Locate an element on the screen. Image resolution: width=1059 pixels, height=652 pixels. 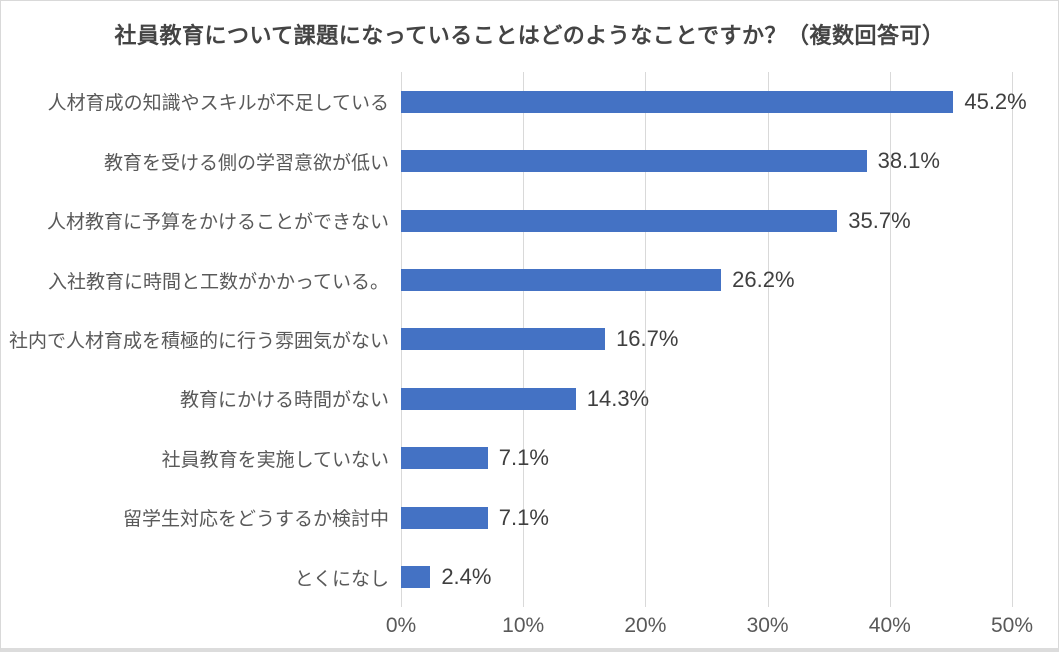
category-label: とくになし is located at coordinates (341, 579).